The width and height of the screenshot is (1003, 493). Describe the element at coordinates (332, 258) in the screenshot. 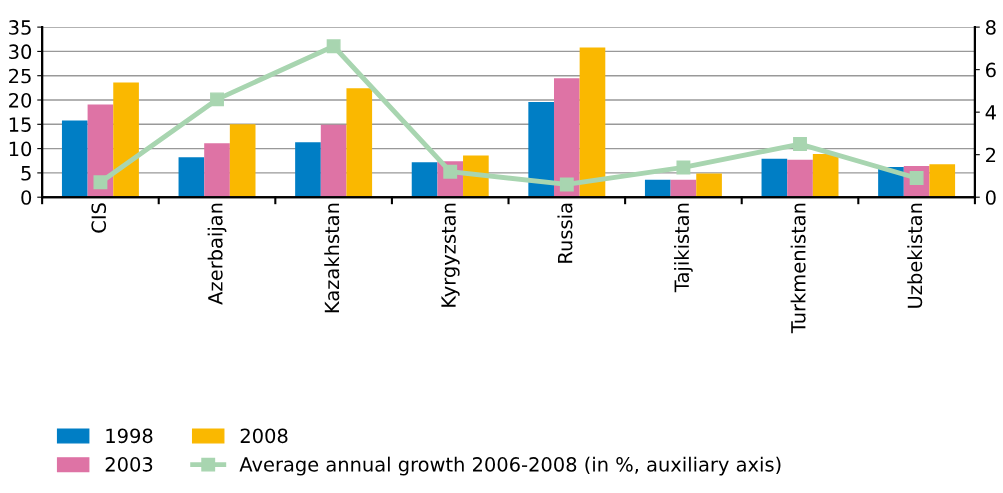

I see `x-tick-label: Kazakhstan` at that location.